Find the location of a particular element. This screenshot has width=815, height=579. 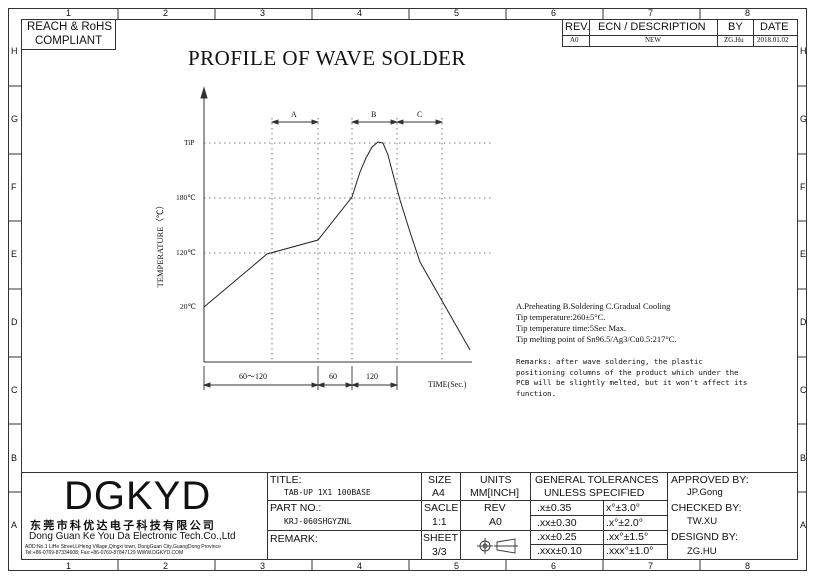

col-label-4-bottom: 4 is located at coordinates (360, 566).